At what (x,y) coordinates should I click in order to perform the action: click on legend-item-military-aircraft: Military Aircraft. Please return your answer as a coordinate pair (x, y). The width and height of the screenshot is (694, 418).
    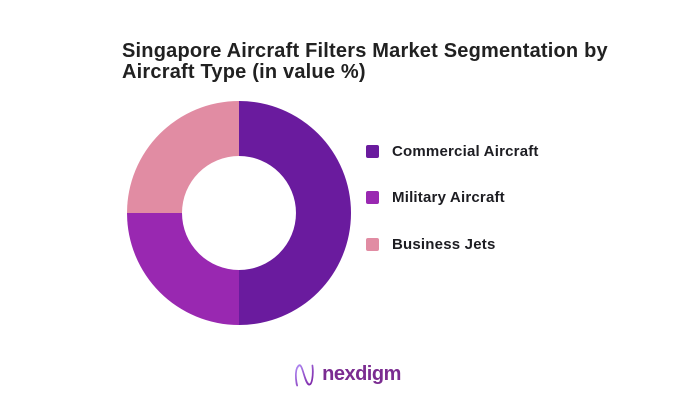
    Looking at the image, I should click on (452, 197).